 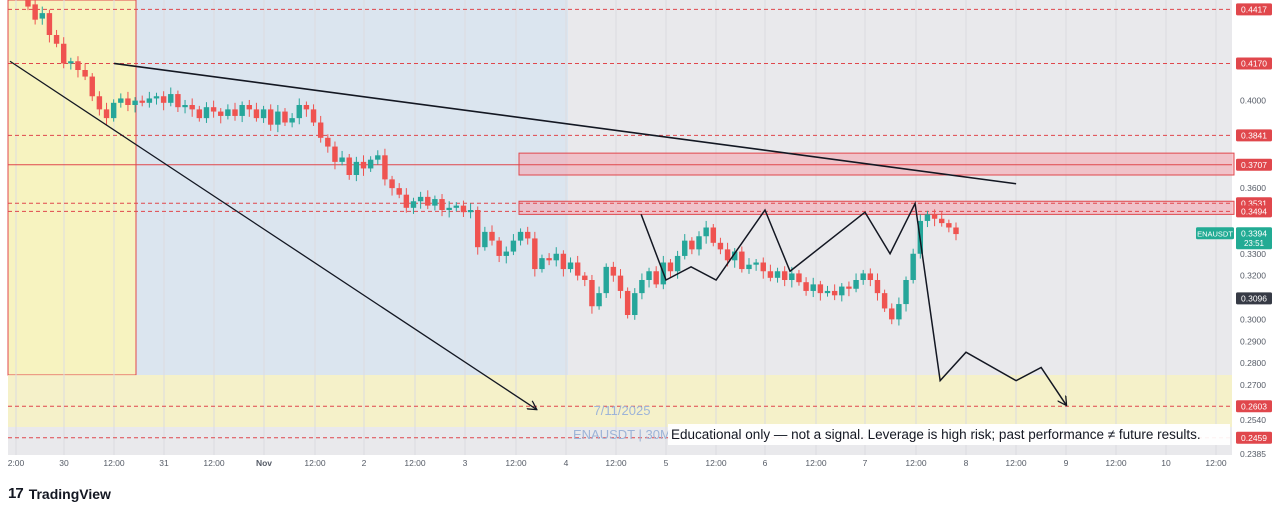 I want to click on current-price-tag, so click(x=1254, y=238).